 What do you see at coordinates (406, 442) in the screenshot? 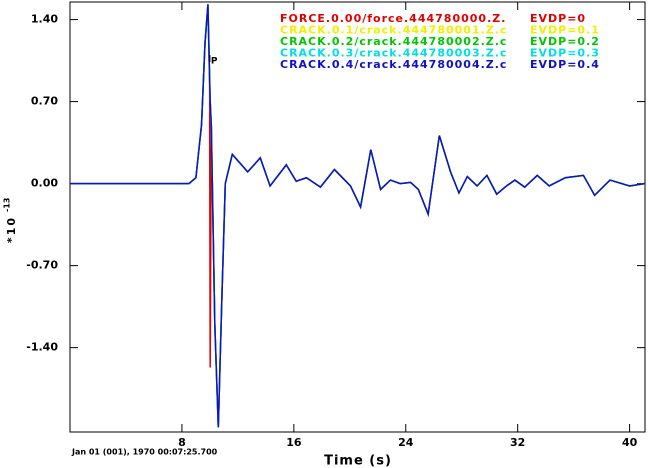
I see `x-tick-label: 24` at bounding box center [406, 442].